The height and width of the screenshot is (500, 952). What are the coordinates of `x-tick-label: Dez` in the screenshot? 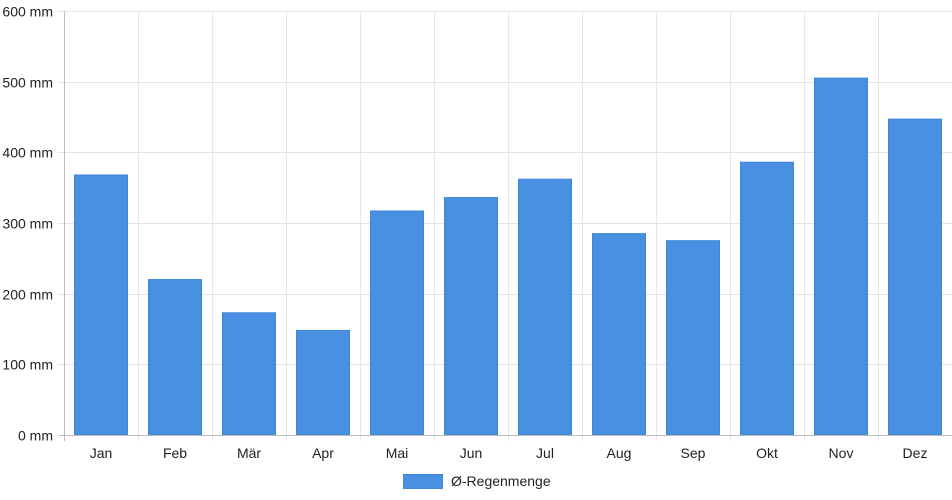 It's located at (915, 453).